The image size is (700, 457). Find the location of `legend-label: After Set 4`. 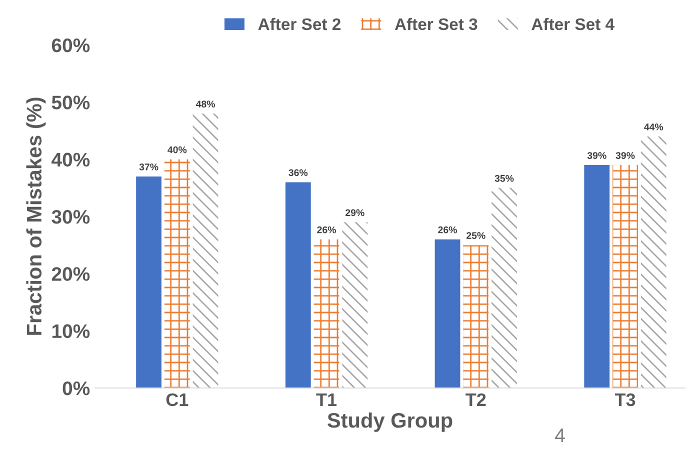

legend-label: After Set 4 is located at coordinates (573, 24).